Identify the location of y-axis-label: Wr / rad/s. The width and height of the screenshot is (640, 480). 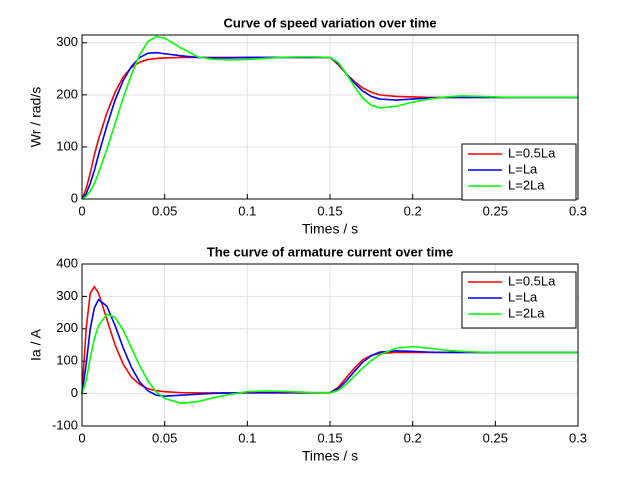
(36, 117).